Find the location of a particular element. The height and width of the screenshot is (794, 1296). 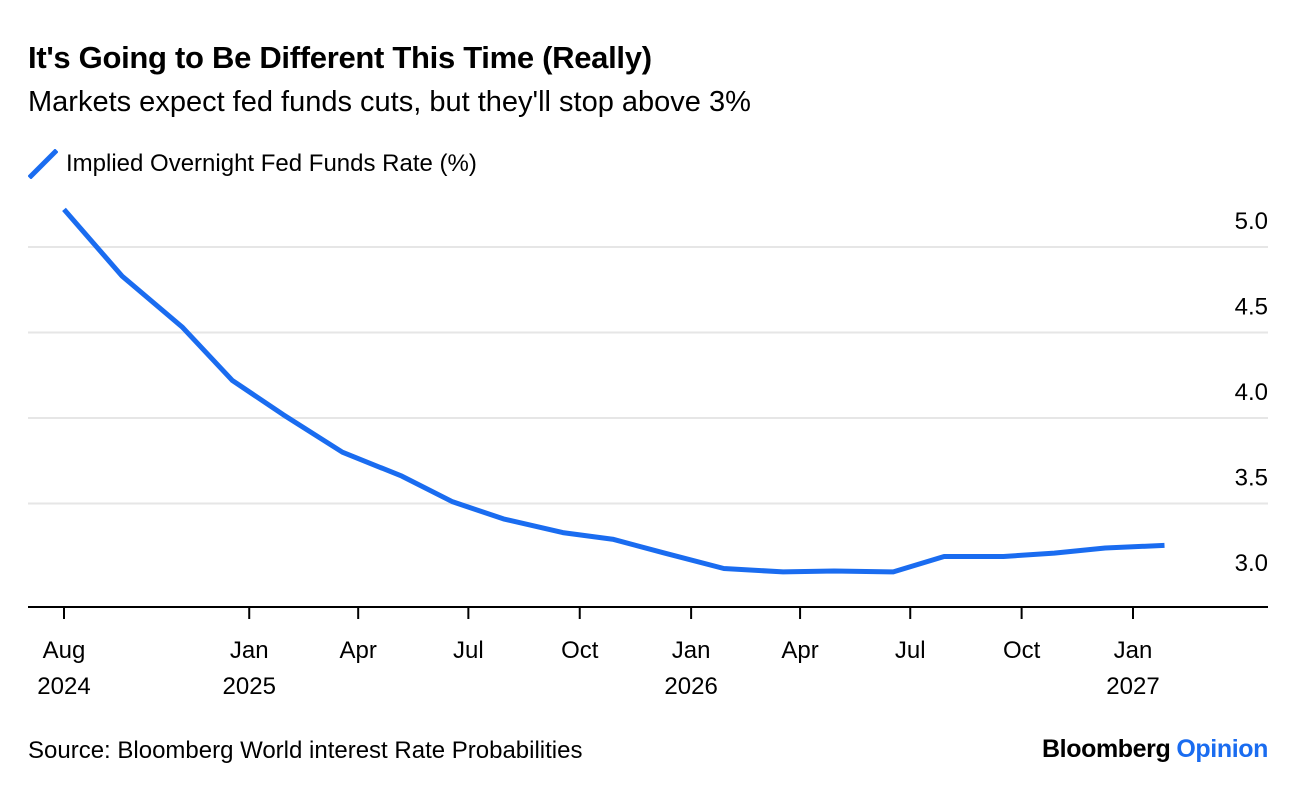

legend: Implied Overnight Fed Funds Rate (%) is located at coordinates (252, 164).